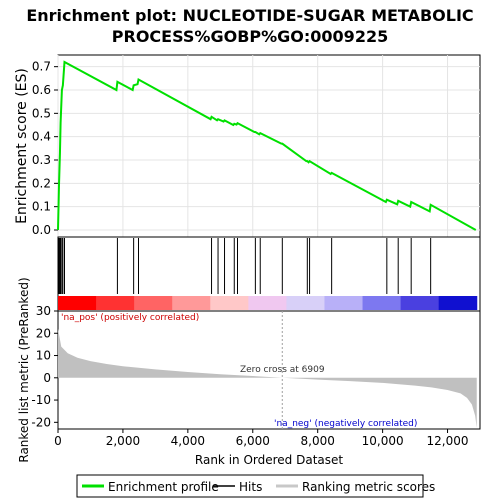  Describe the element at coordinates (250, 36) in the screenshot. I see `chart-title-line-2: PROCESS%GOBP%GO:0009225` at that location.